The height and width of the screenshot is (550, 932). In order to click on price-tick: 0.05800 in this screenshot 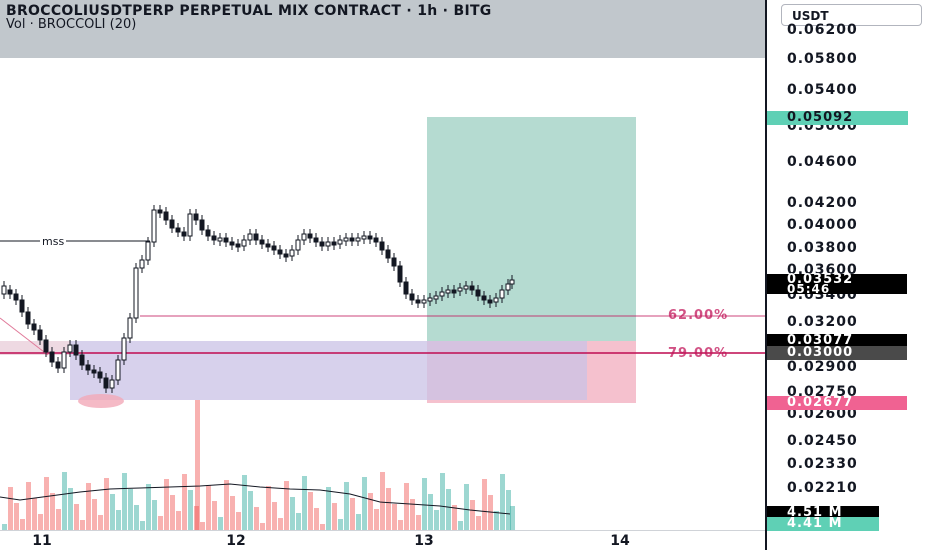, I will do `click(822, 59)`.